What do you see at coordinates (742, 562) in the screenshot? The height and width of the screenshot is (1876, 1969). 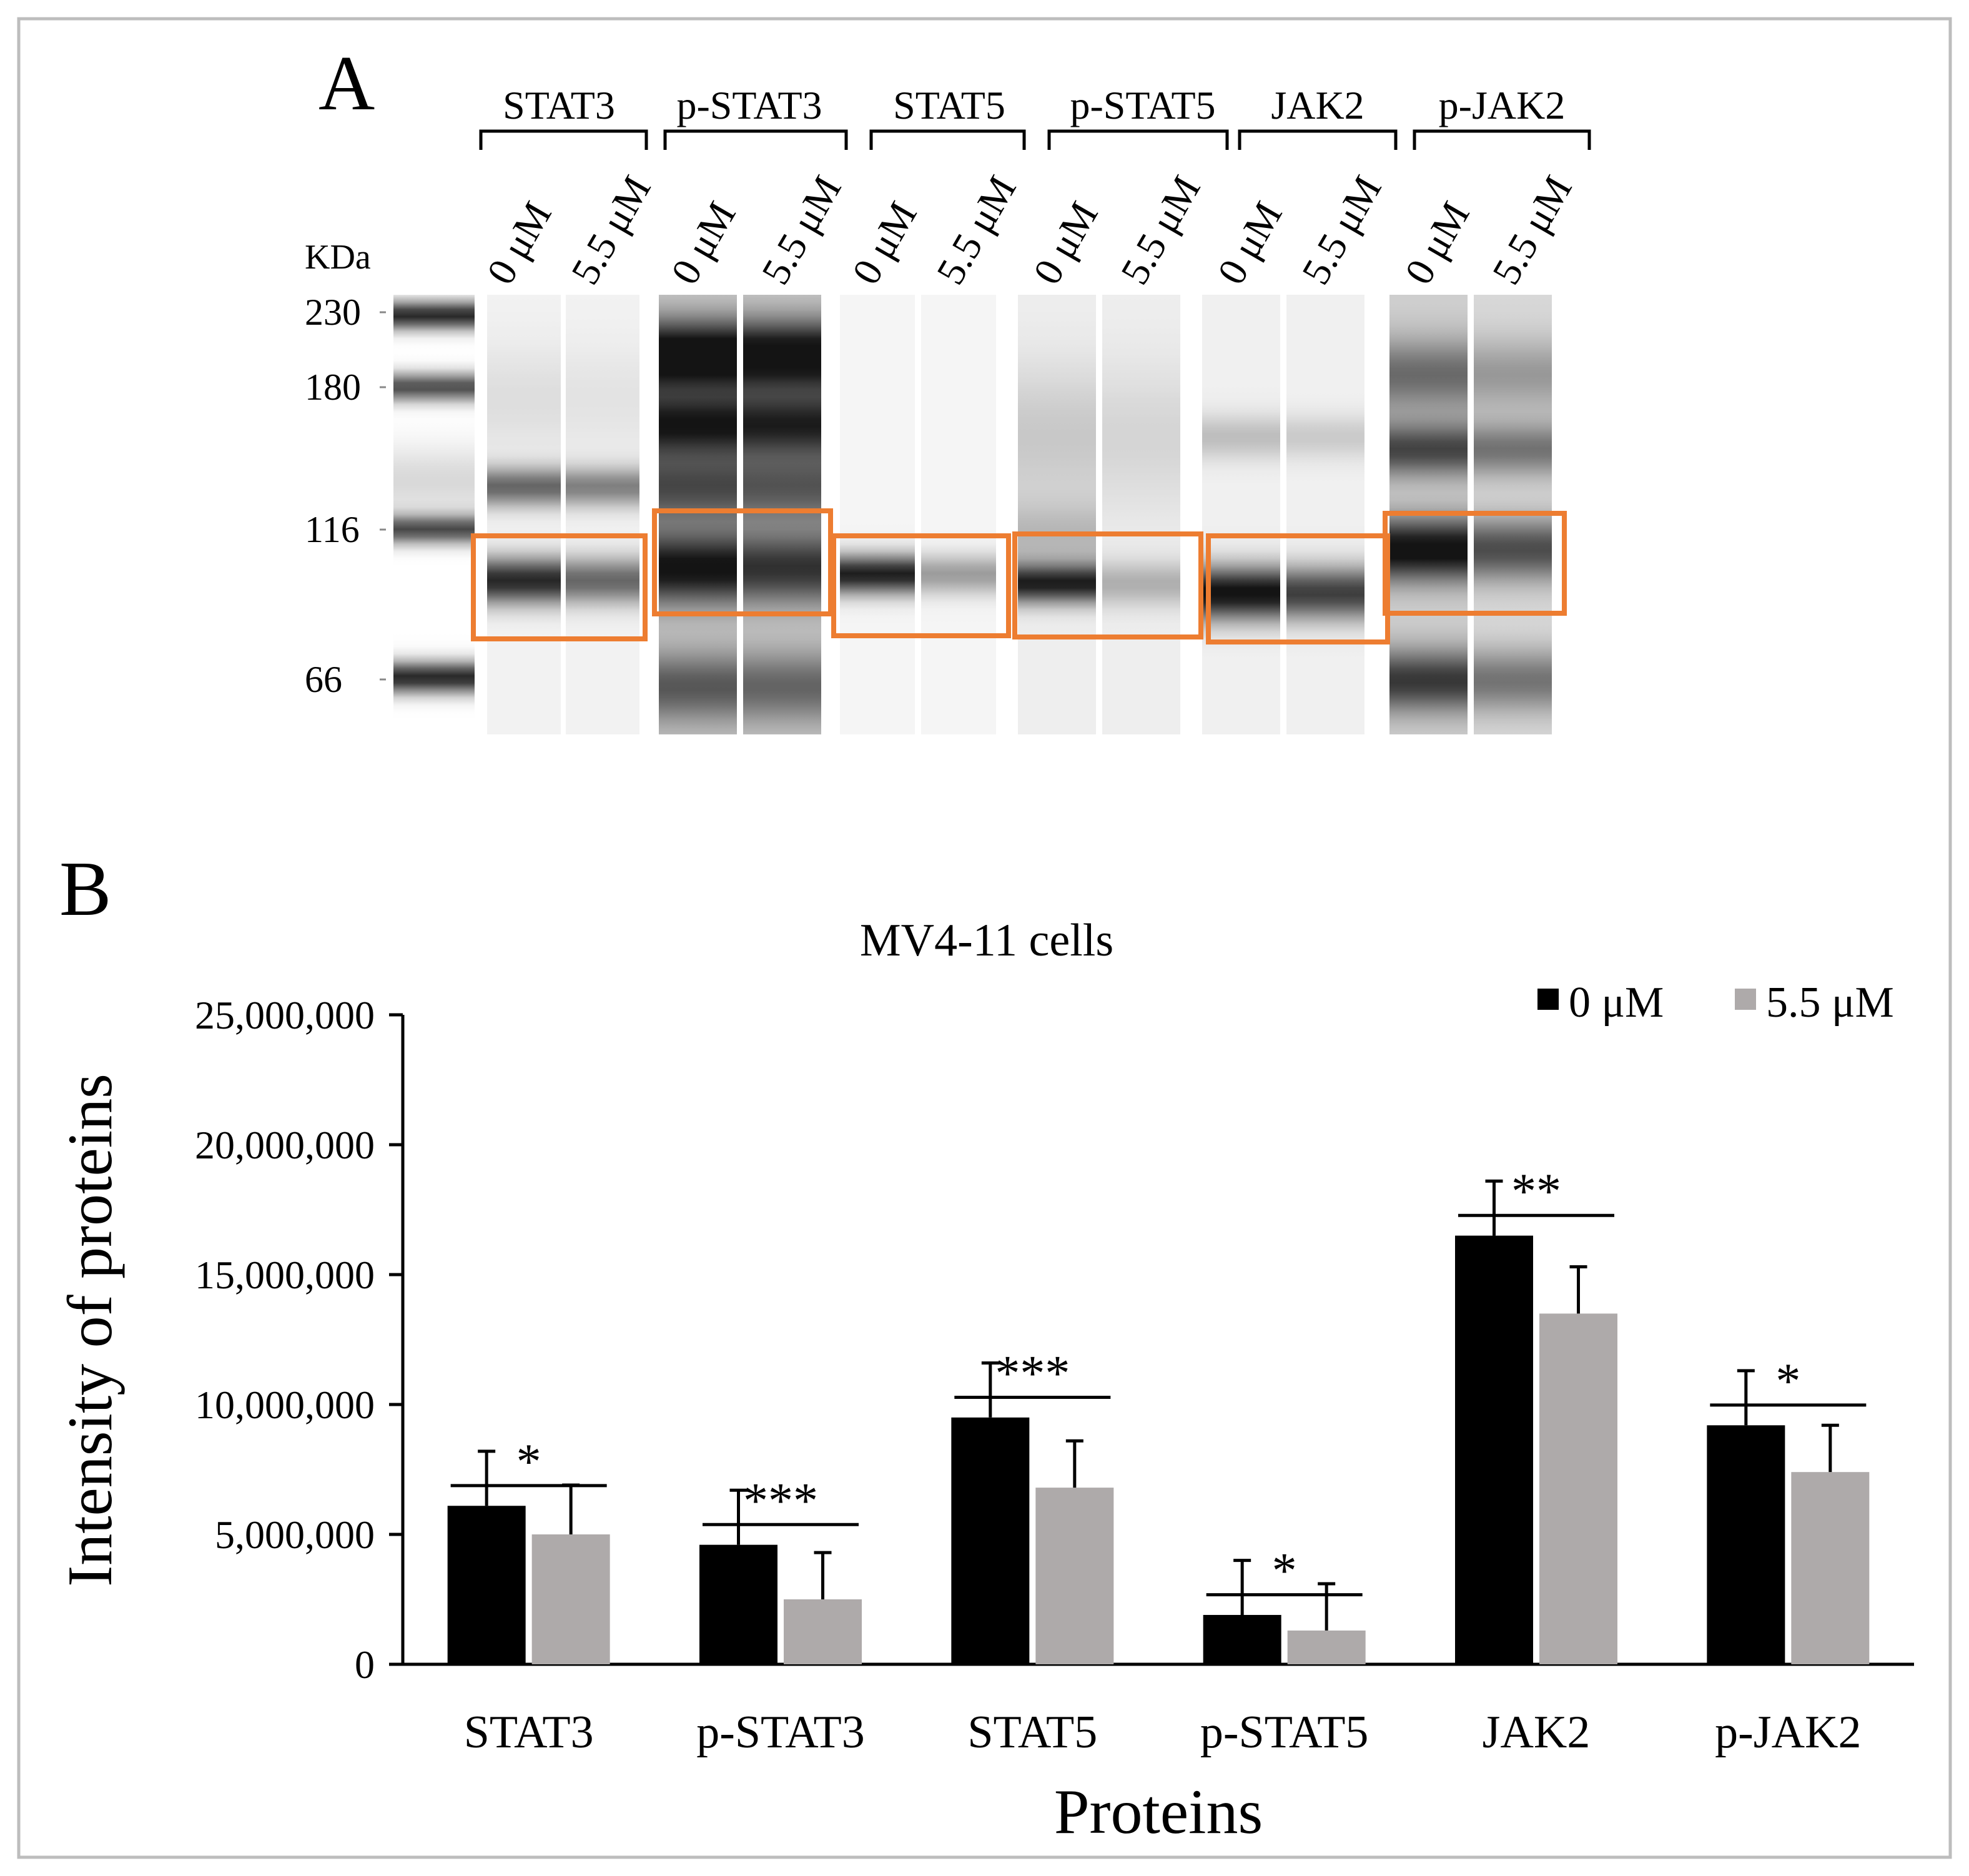 I see `highlight-box-p-stat3` at bounding box center [742, 562].